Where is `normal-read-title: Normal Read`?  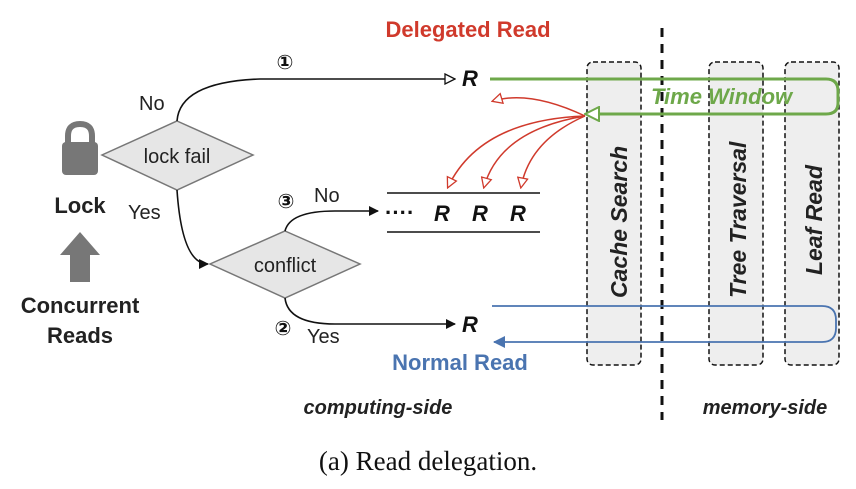 normal-read-title: Normal Read is located at coordinates (460, 362).